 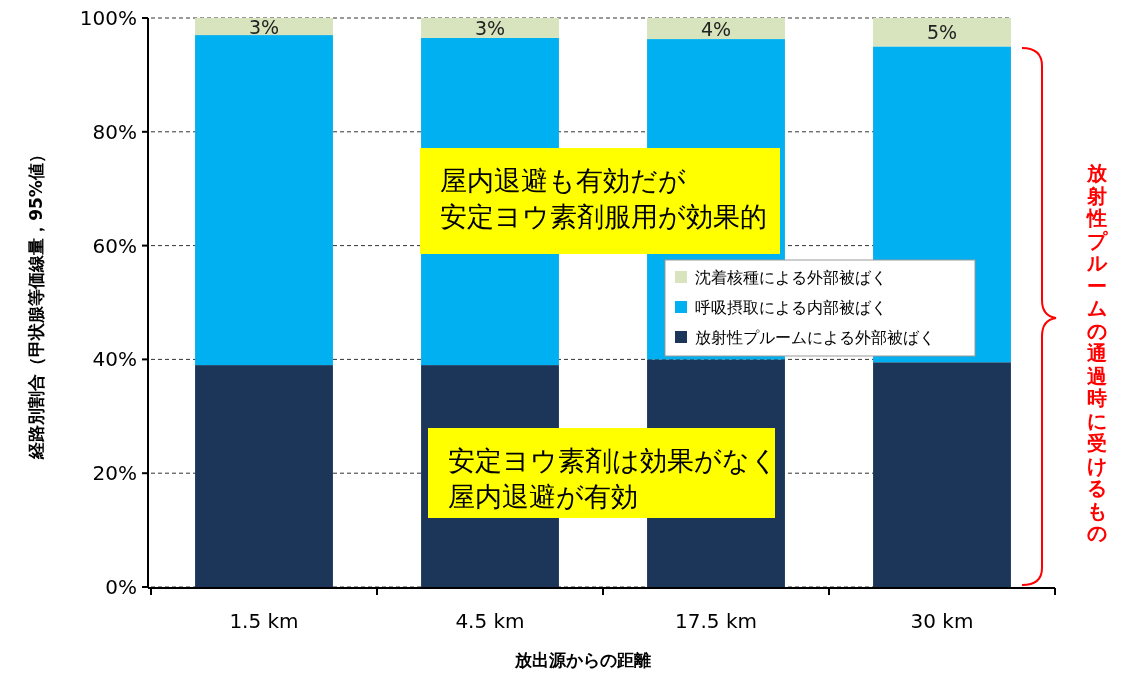 What do you see at coordinates (1097, 353) in the screenshot?
I see `text: 放射性プルームの通過時に受けるもの` at bounding box center [1097, 353].